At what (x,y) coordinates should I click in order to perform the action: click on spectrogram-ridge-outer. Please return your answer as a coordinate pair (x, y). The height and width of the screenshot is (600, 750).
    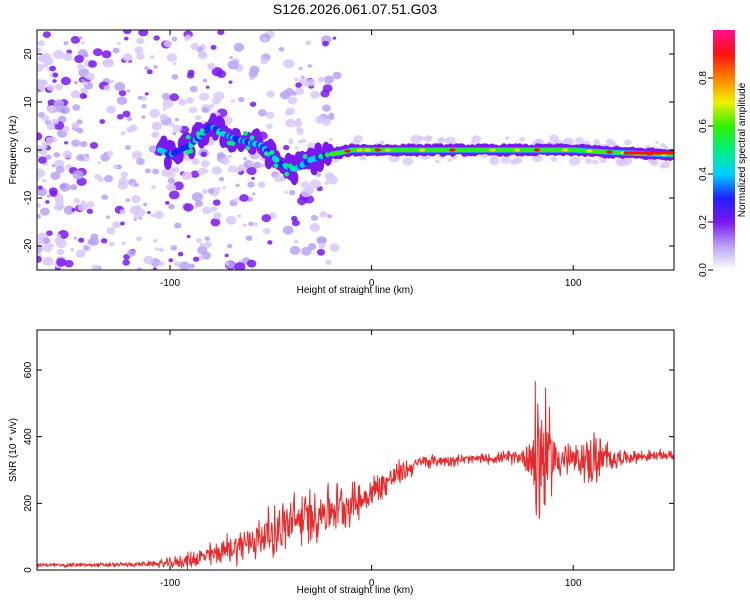
    Looking at the image, I should click on (167, 162).